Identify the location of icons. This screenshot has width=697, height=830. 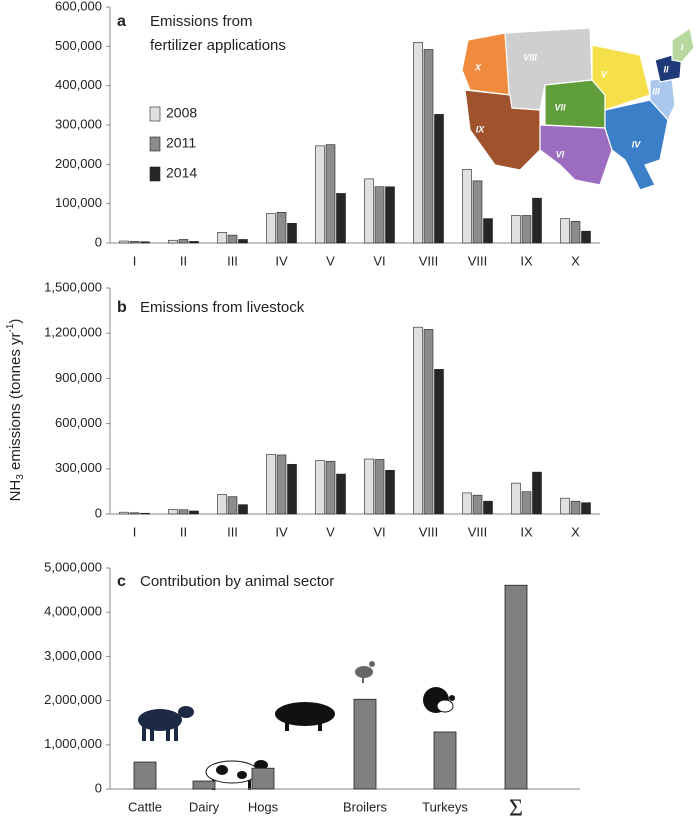
(296, 725).